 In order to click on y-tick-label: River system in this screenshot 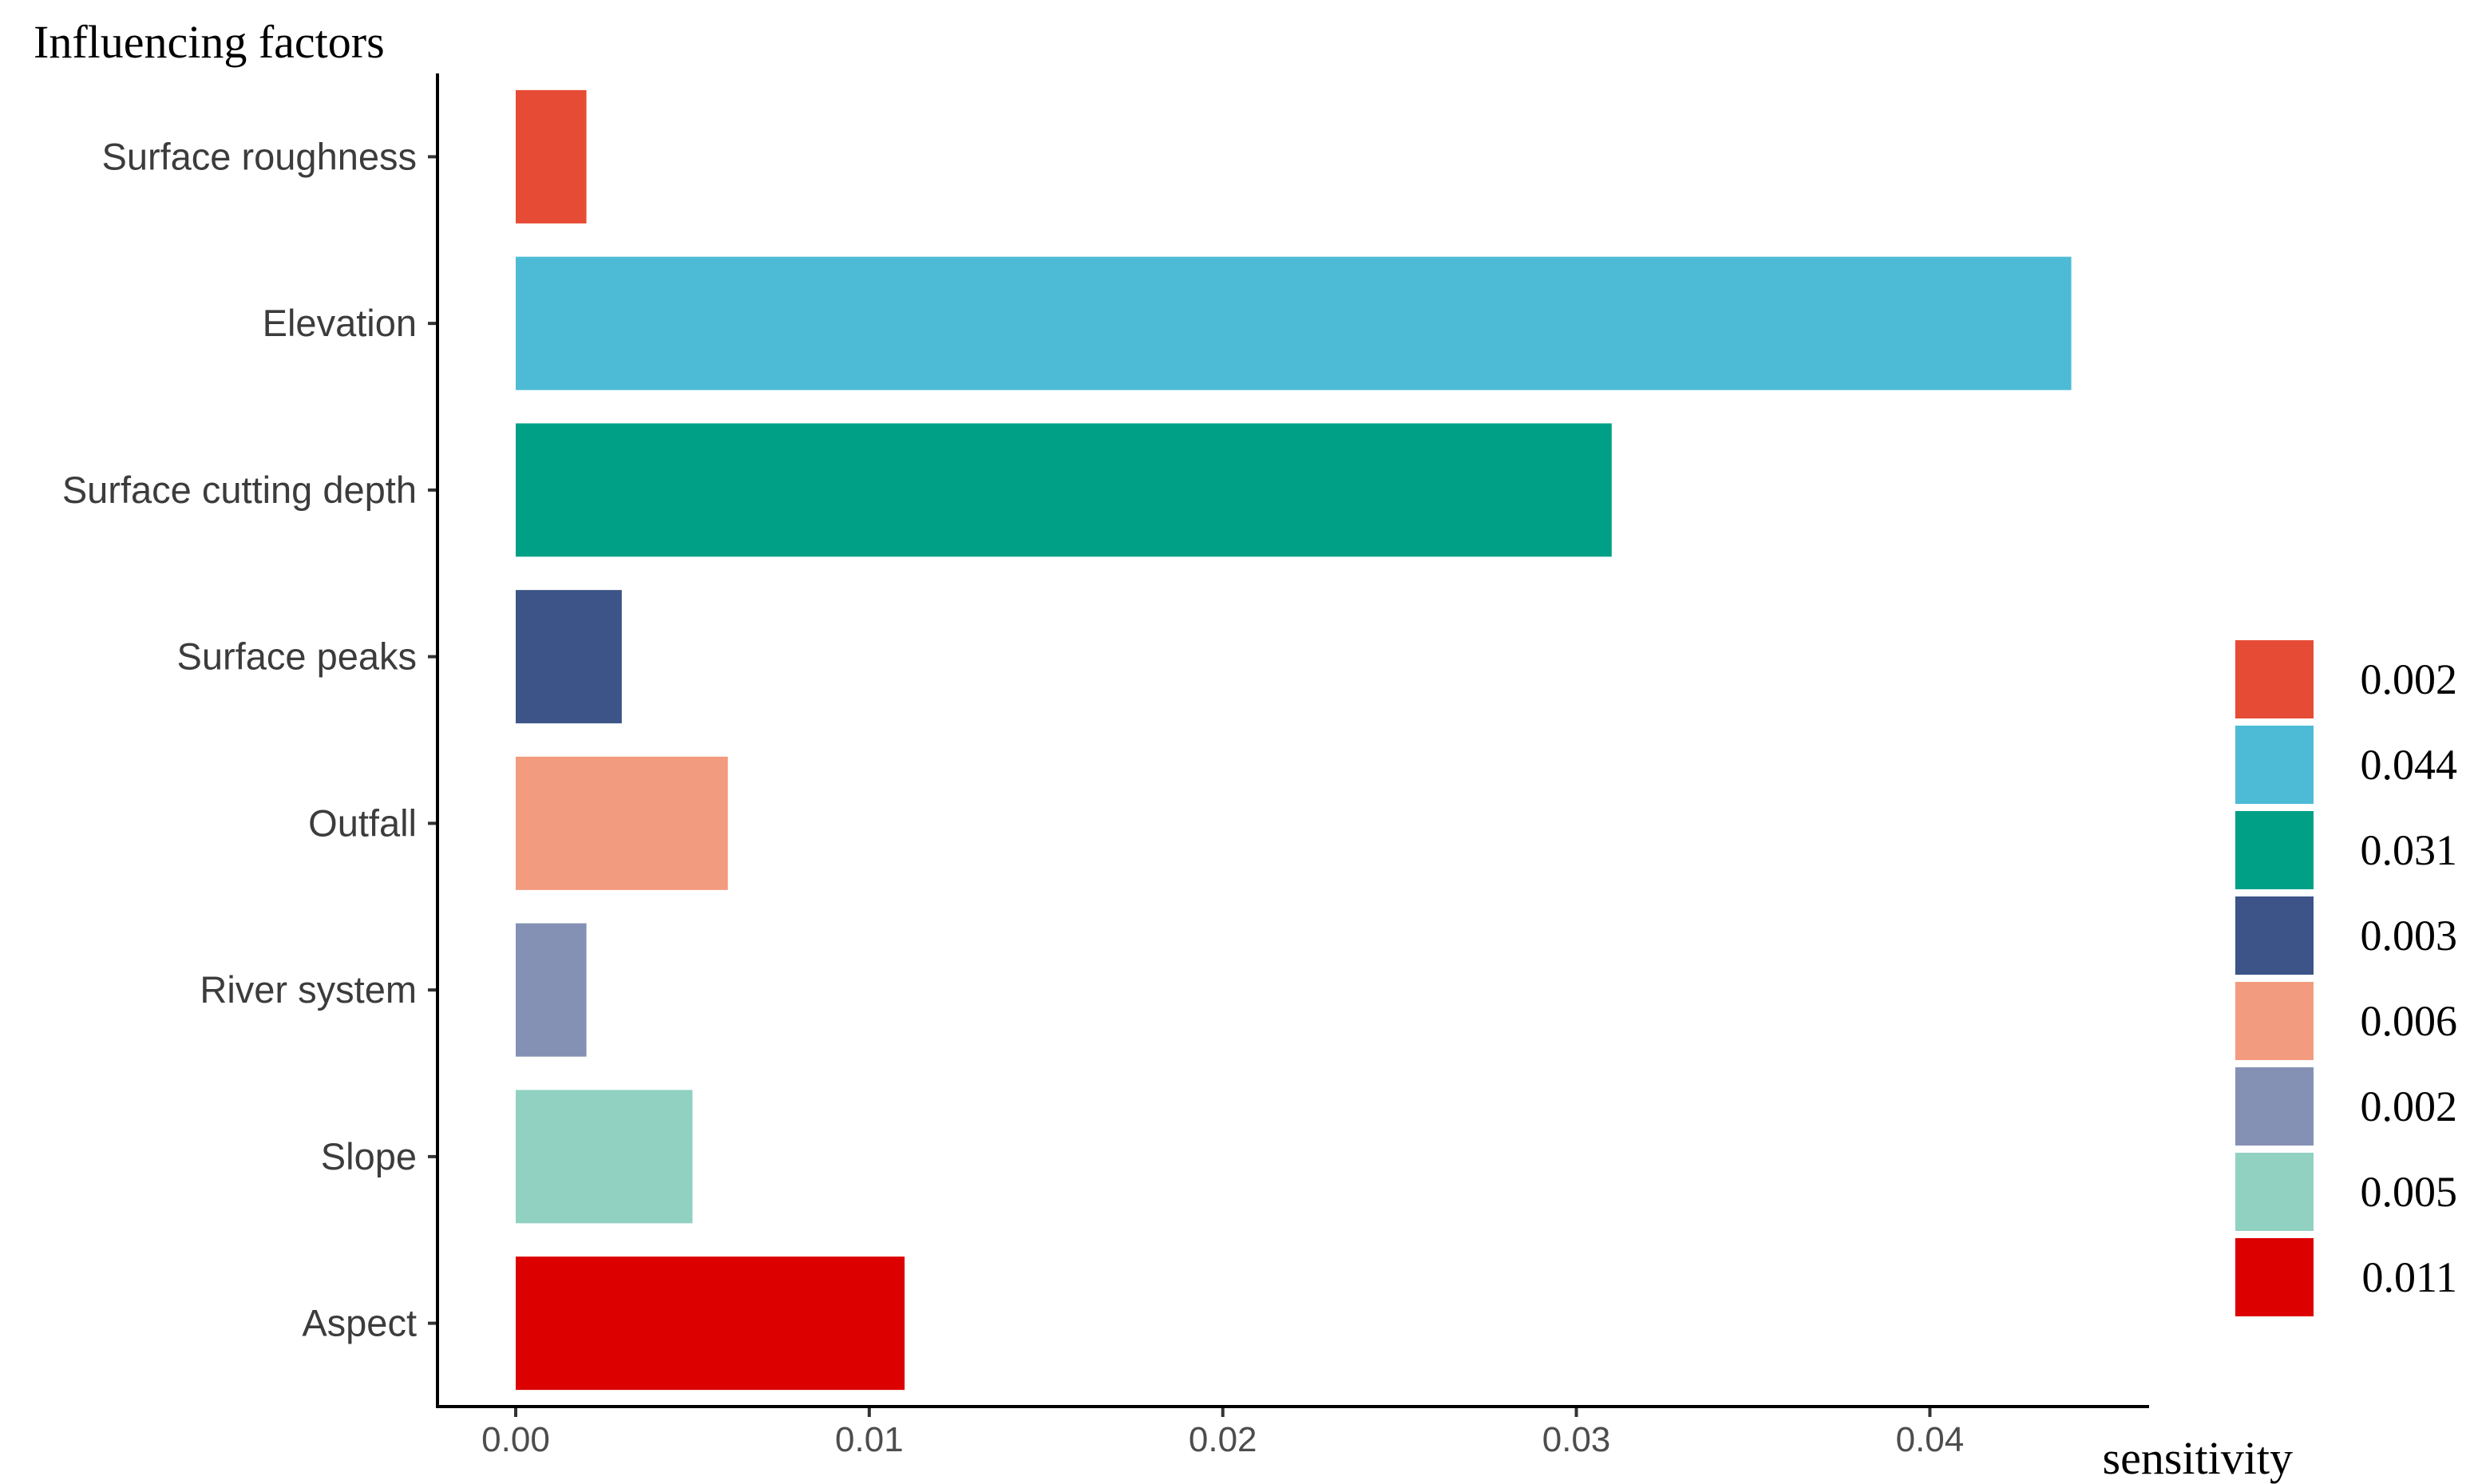, I will do `click(308, 989)`.